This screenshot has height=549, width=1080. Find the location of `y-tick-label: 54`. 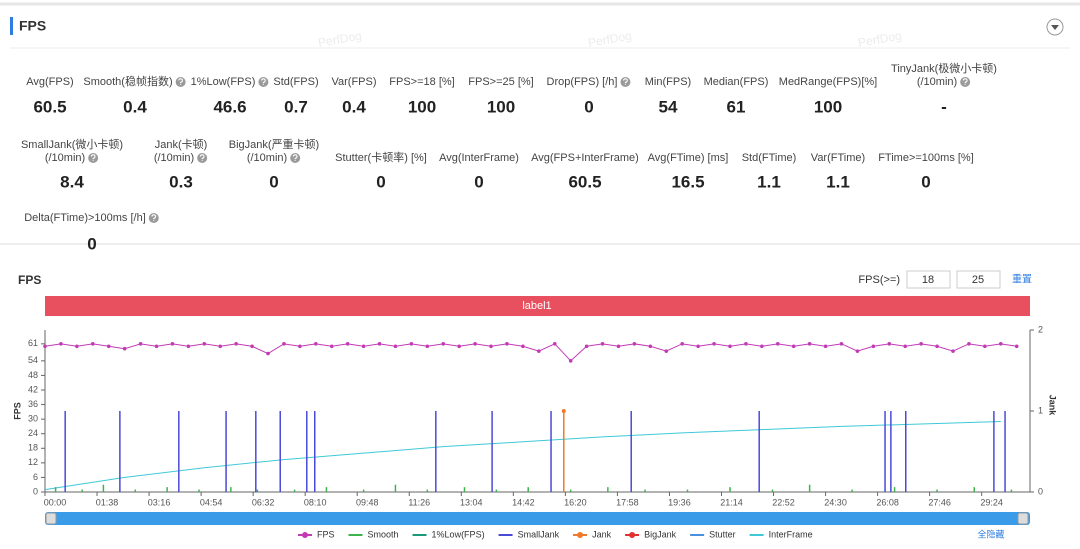

y-tick-label: 54 is located at coordinates (33, 360).